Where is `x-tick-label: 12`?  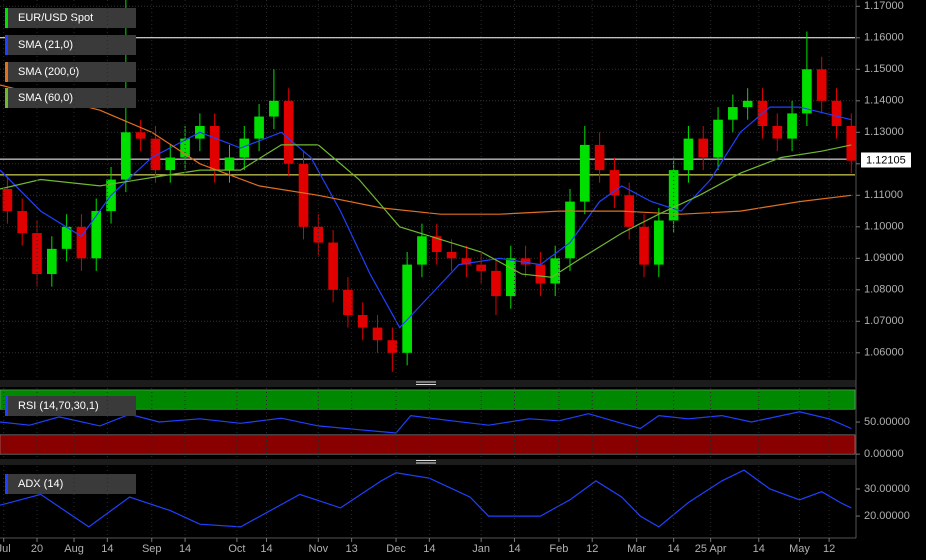
x-tick-label: 12 is located at coordinates (829, 549).